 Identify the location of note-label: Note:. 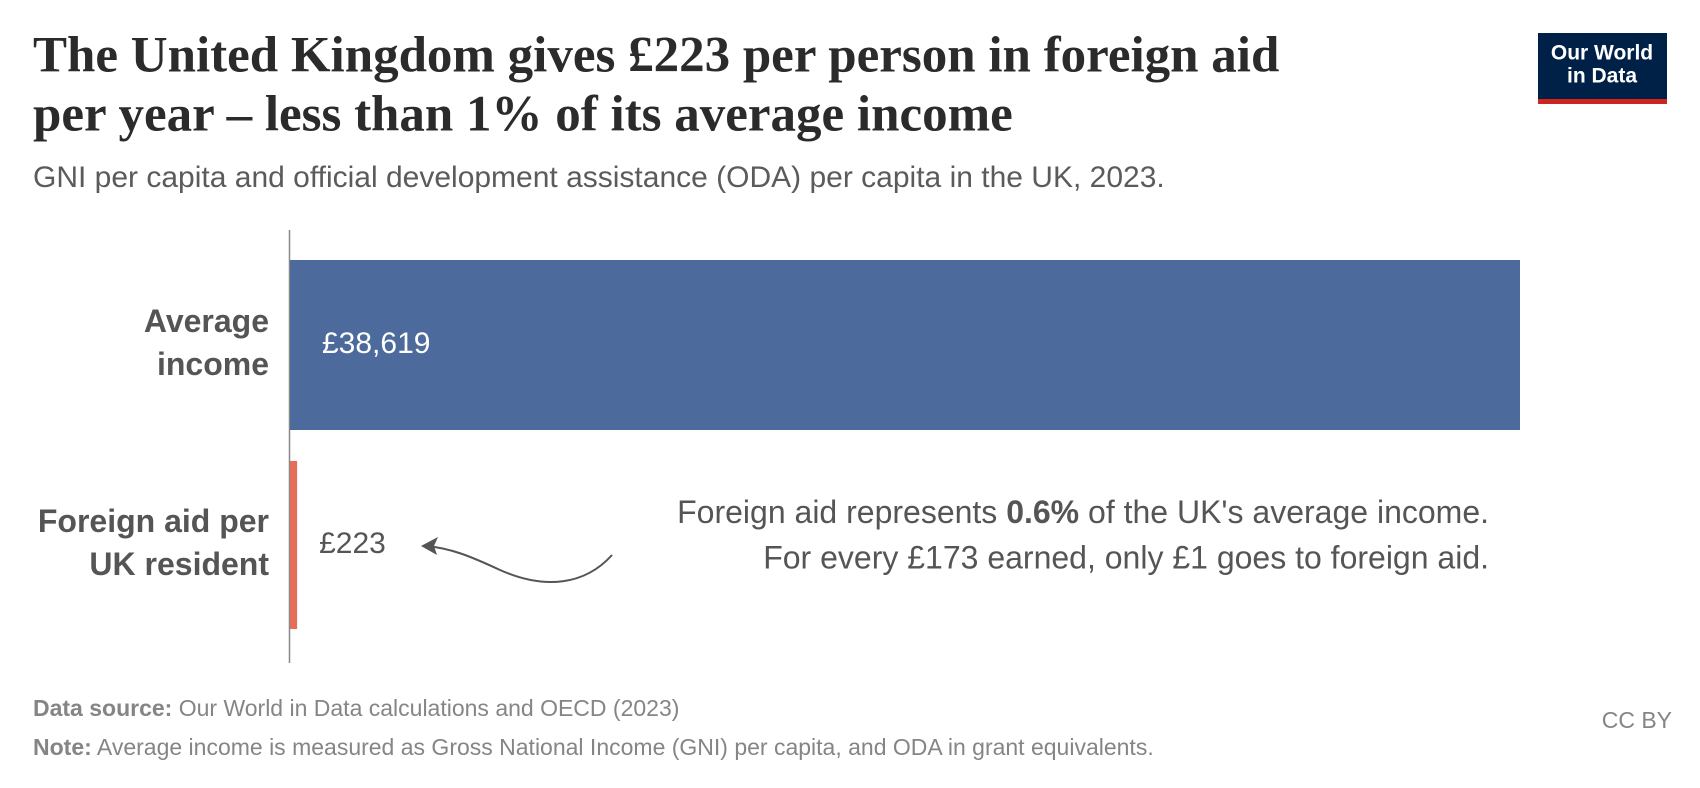
(62, 747).